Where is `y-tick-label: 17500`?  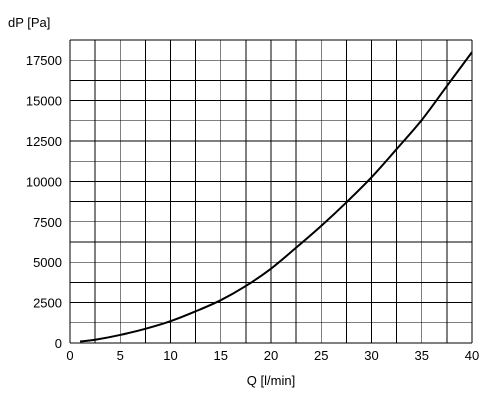
y-tick-label: 17500 is located at coordinates (44, 60).